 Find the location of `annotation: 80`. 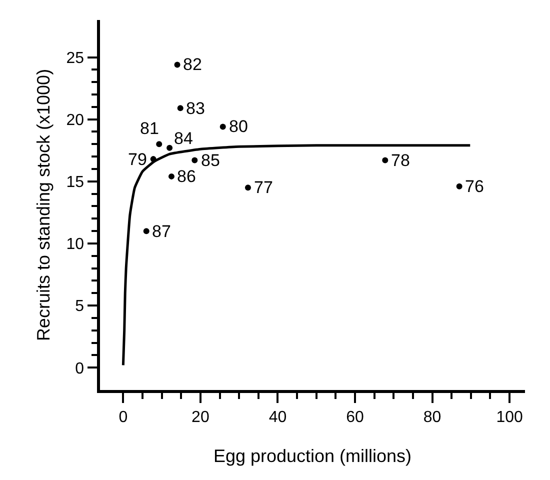

annotation: 80 is located at coordinates (238, 126).